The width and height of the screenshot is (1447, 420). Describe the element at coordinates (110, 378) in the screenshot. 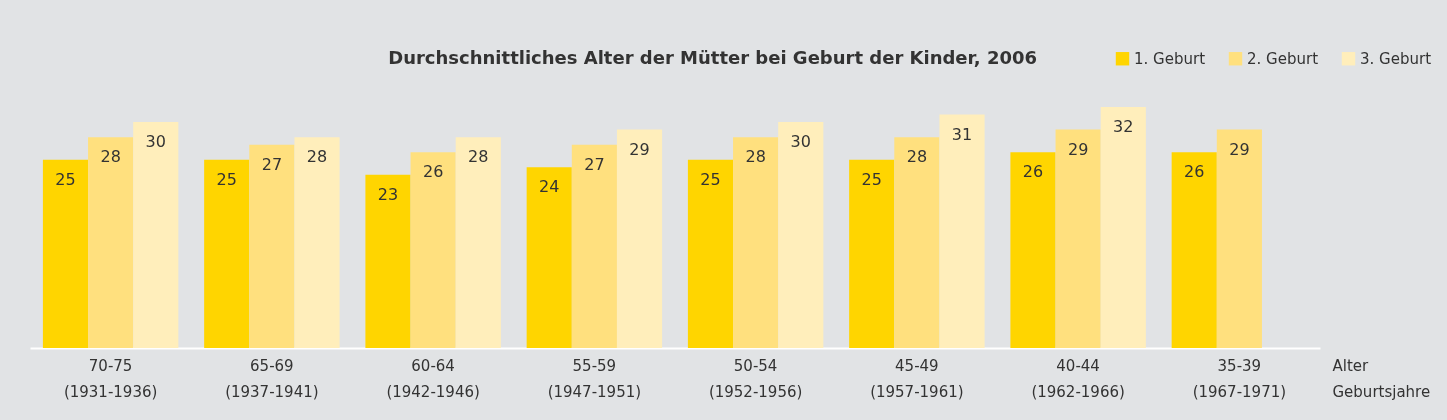

I see `x-tick-label: 70-75 (1931-1936)` at that location.